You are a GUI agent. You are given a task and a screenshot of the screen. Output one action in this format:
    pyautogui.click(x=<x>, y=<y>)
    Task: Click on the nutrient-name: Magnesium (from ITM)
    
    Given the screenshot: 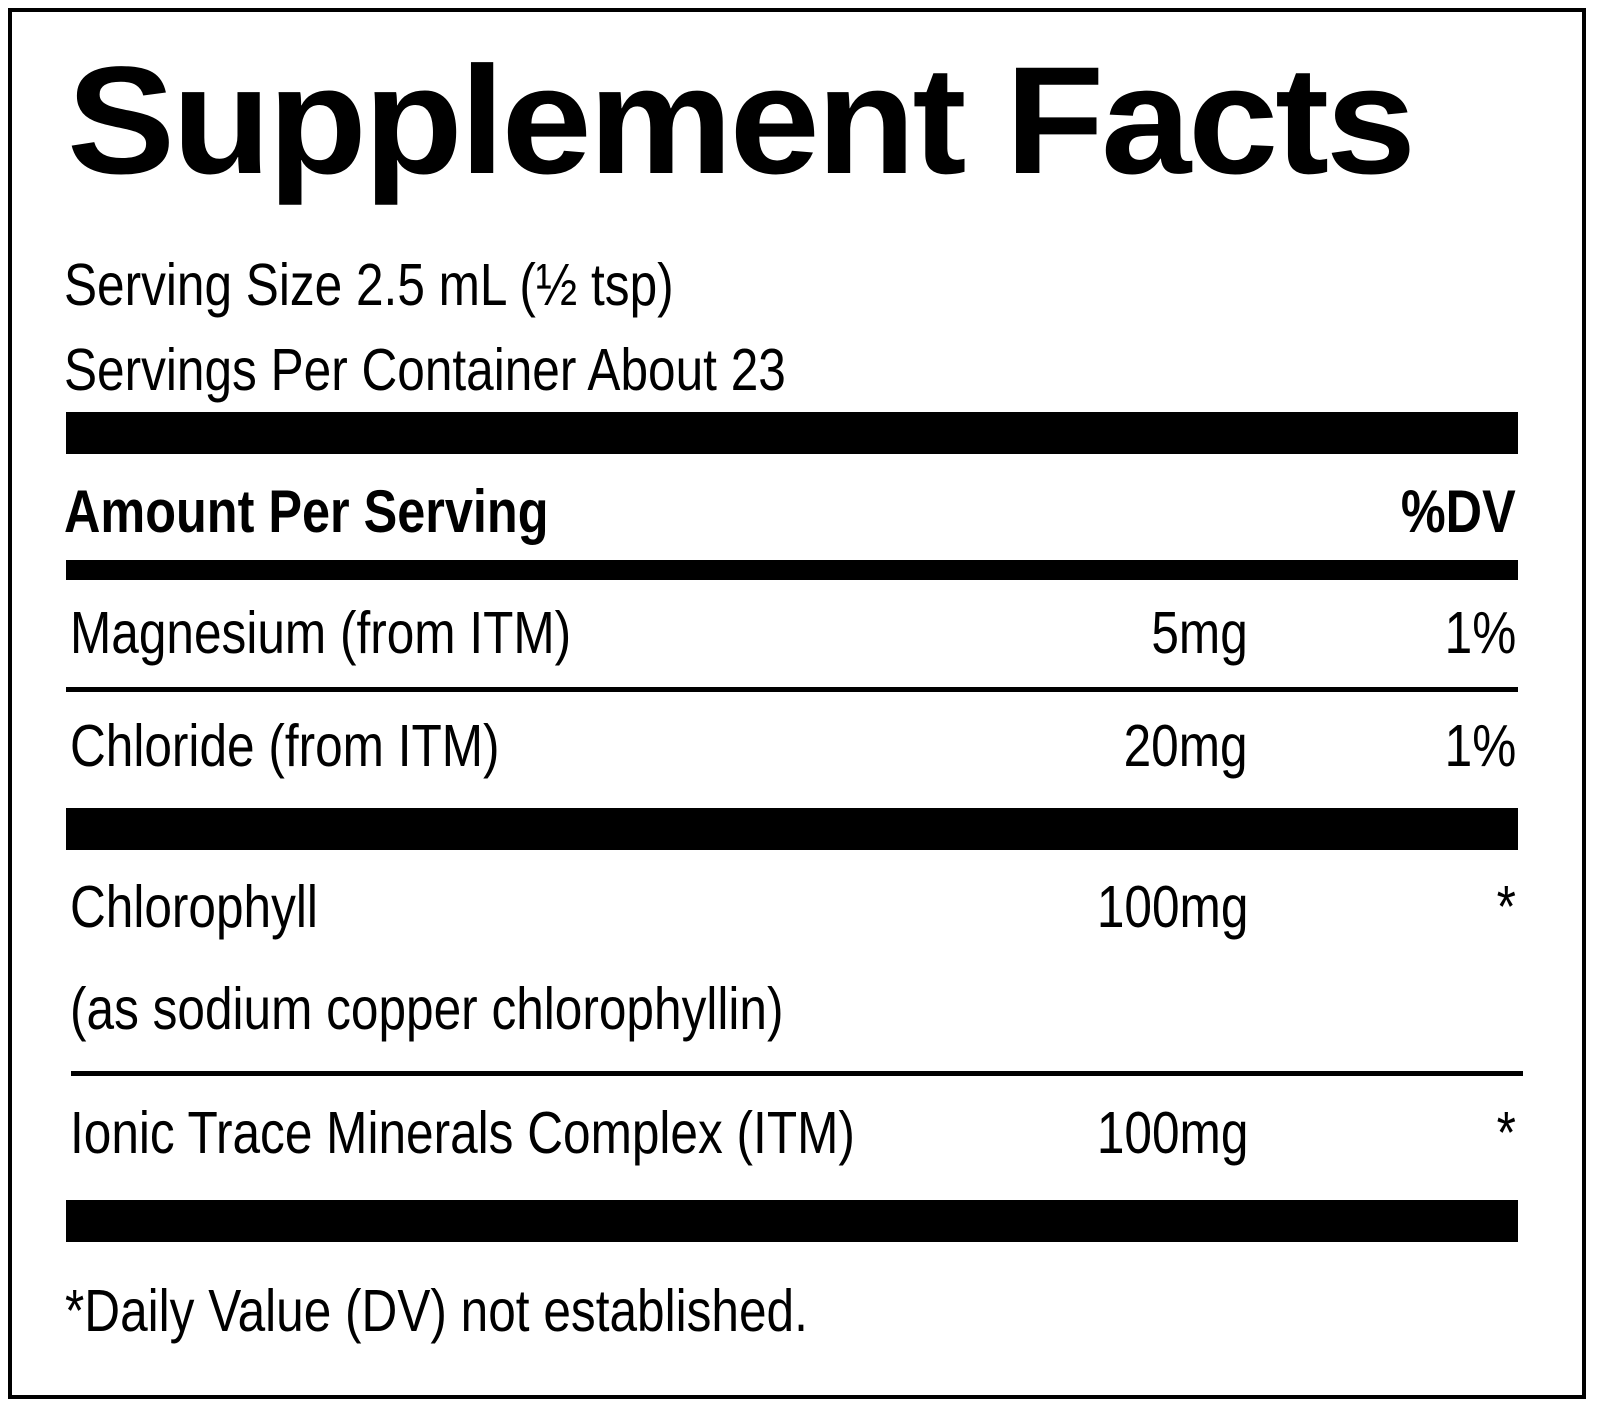 What is the action you would take?
    pyautogui.click(x=321, y=633)
    